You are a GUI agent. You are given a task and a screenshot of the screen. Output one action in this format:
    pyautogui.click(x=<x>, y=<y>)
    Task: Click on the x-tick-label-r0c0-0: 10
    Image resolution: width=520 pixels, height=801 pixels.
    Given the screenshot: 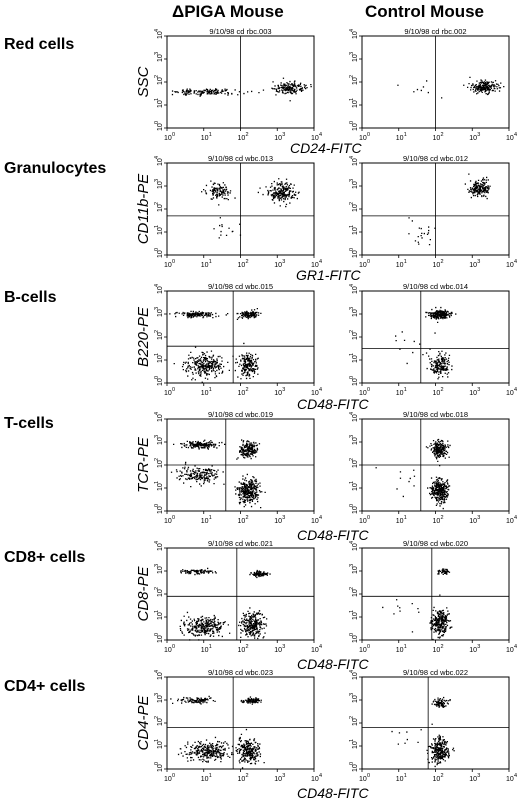 What is the action you would take?
    pyautogui.click(x=168, y=138)
    